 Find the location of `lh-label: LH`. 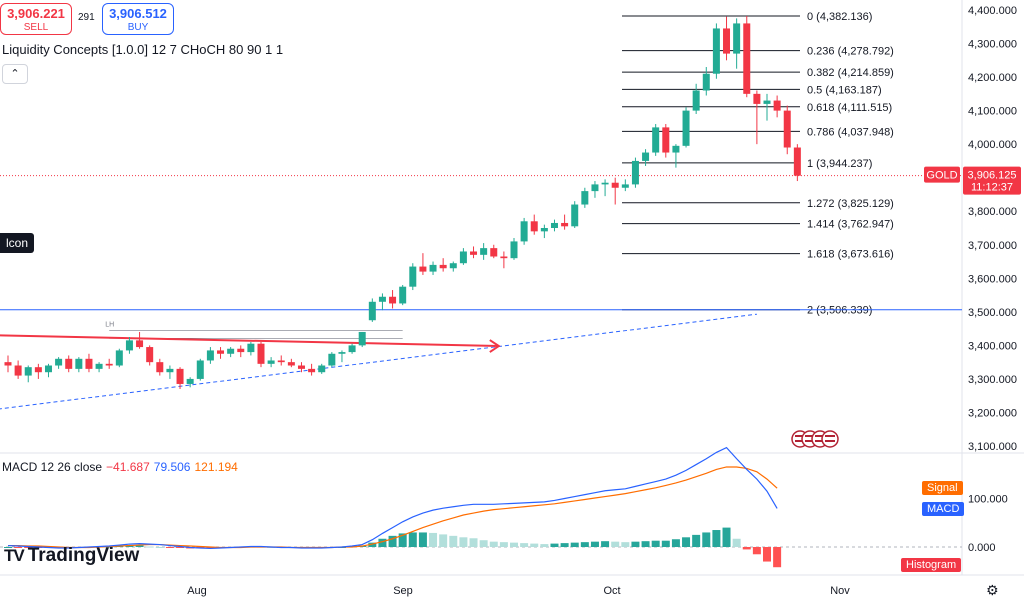

lh-label: LH is located at coordinates (109, 324).